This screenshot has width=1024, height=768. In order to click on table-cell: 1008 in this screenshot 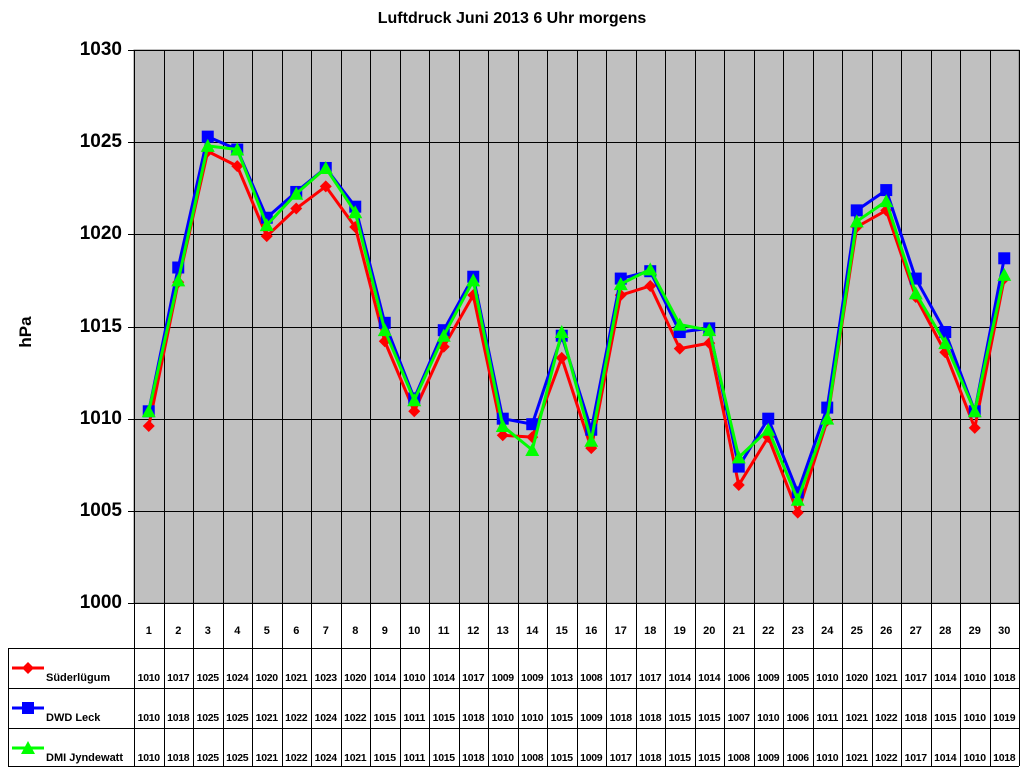, I will do `click(532, 758)`.